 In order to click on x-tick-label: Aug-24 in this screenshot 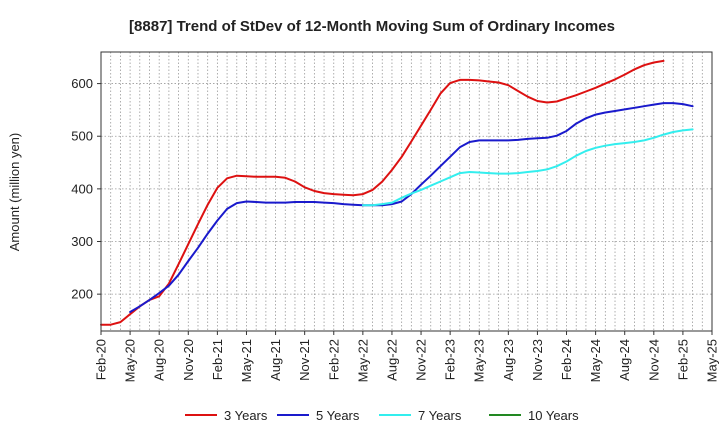, I will do `click(624, 360)`.